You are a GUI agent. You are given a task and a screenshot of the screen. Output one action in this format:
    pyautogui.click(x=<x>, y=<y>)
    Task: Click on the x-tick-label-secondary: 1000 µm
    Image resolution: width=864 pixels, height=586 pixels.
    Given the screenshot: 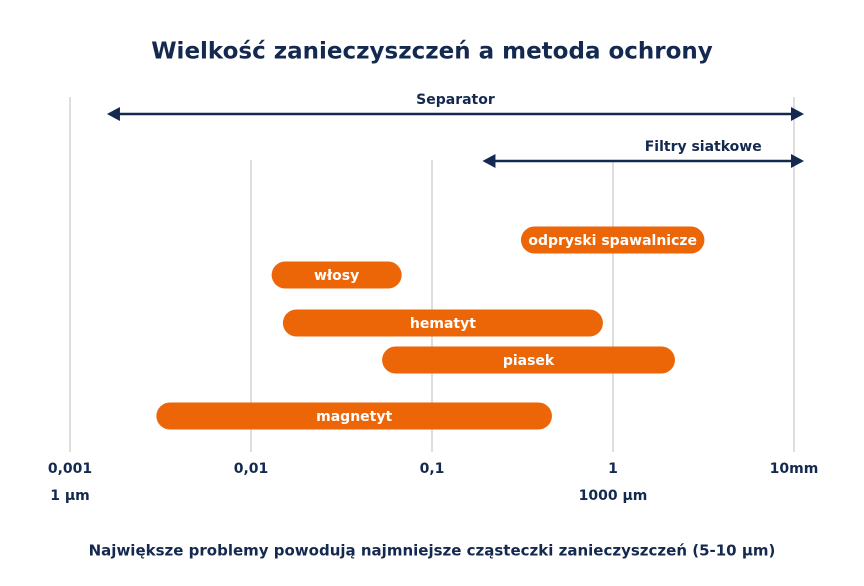 What is the action you would take?
    pyautogui.click(x=613, y=496)
    